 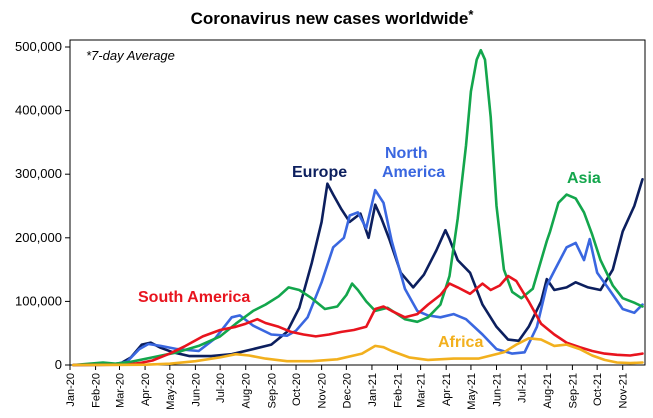 What do you see at coordinates (624, 390) in the screenshot?
I see `x-tick-label: Nov-21` at bounding box center [624, 390].